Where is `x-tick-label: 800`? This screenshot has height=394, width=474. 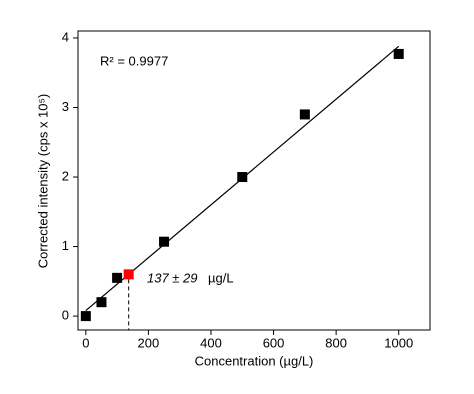
x-tick-label: 800 is located at coordinates (336, 342).